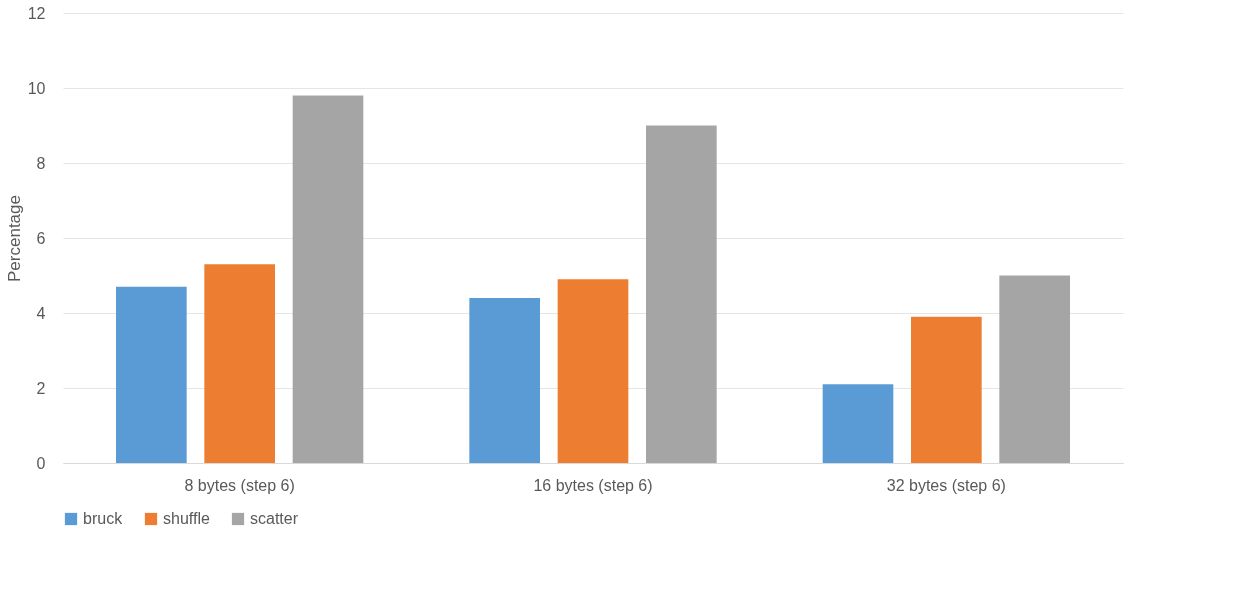 This screenshot has height=608, width=1242. Describe the element at coordinates (41, 313) in the screenshot. I see `y-tick-label: 4` at that location.